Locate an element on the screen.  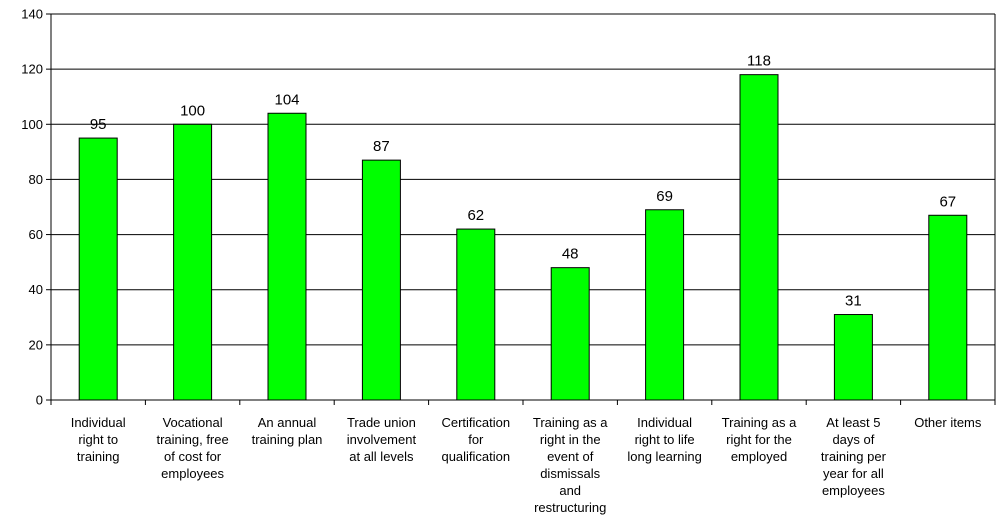
category-label-line: days of is located at coordinates (853, 439).